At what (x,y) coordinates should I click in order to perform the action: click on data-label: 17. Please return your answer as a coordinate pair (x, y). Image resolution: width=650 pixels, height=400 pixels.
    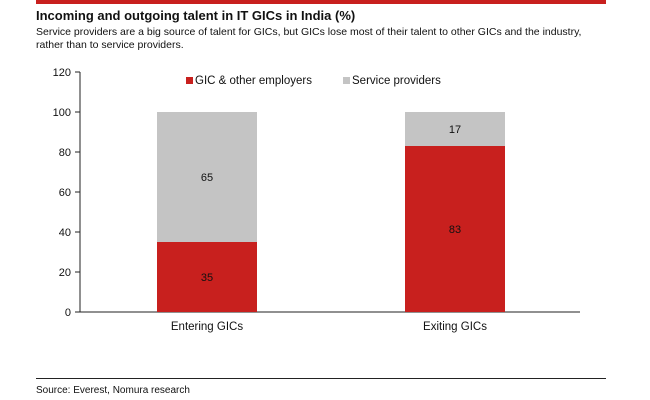
    Looking at the image, I should click on (455, 130).